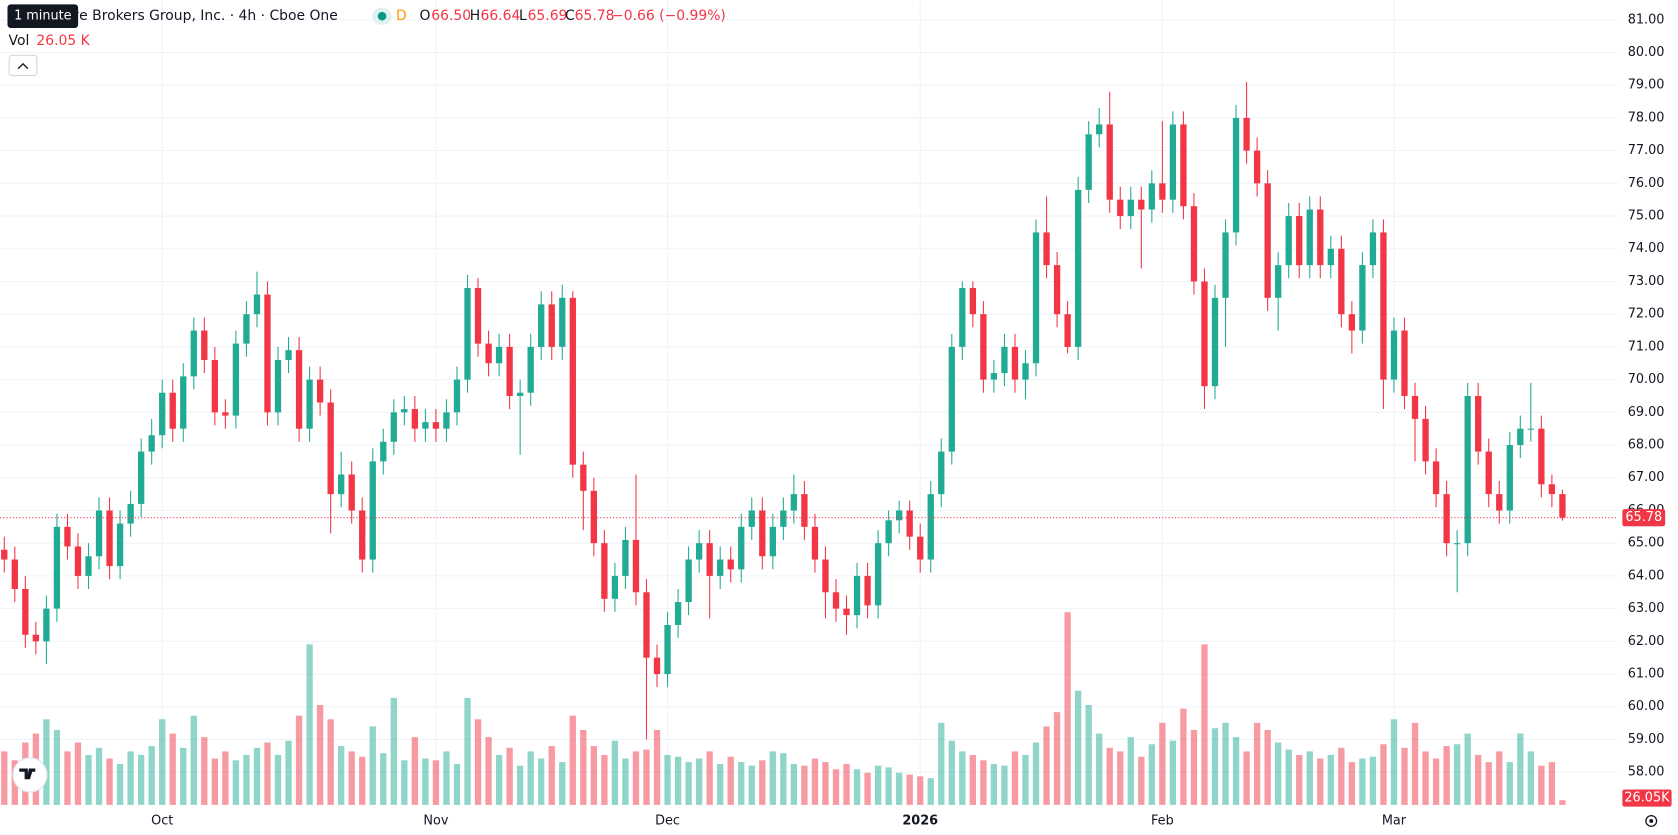  What do you see at coordinates (475, 16) in the screenshot?
I see `ohlc-label: H` at bounding box center [475, 16].